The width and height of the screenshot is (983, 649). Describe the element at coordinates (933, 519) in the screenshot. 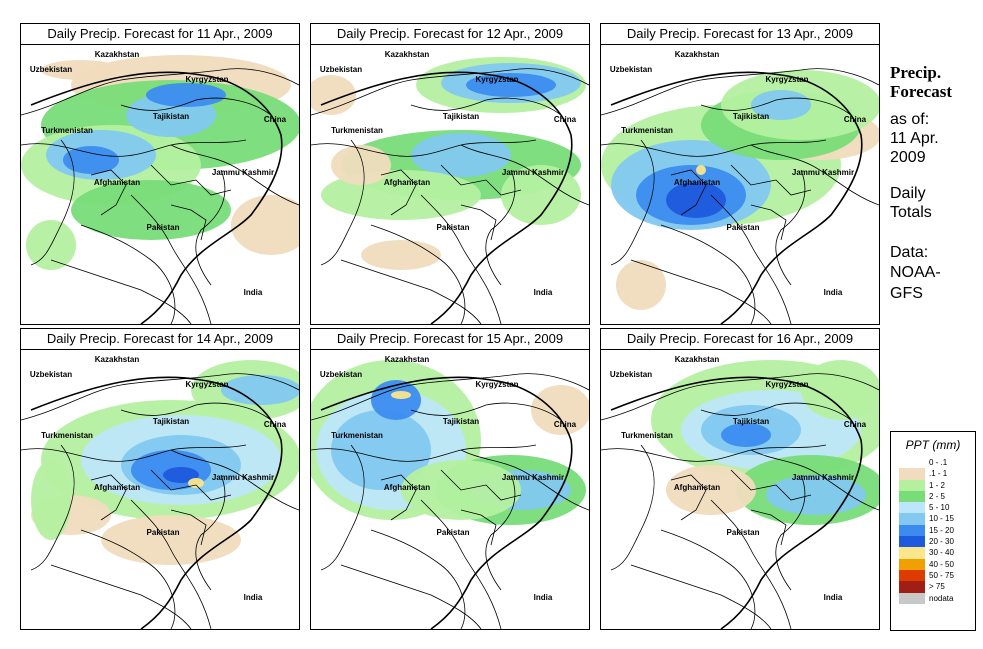

I see `legend-item: 10 - 15` at that location.